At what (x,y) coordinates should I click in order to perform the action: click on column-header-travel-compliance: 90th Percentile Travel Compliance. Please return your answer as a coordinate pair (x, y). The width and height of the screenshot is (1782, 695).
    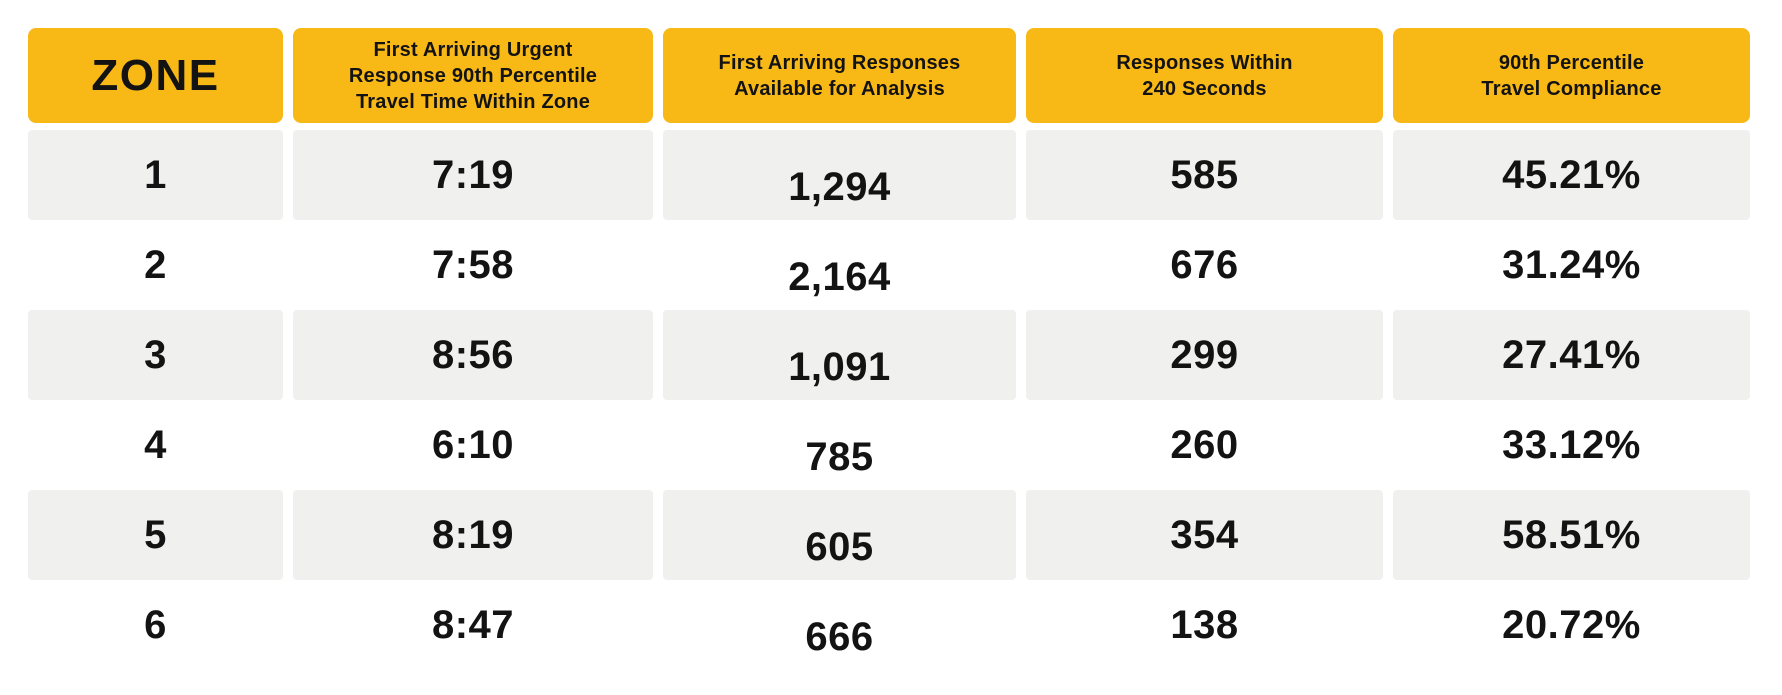
    Looking at the image, I should click on (1571, 75).